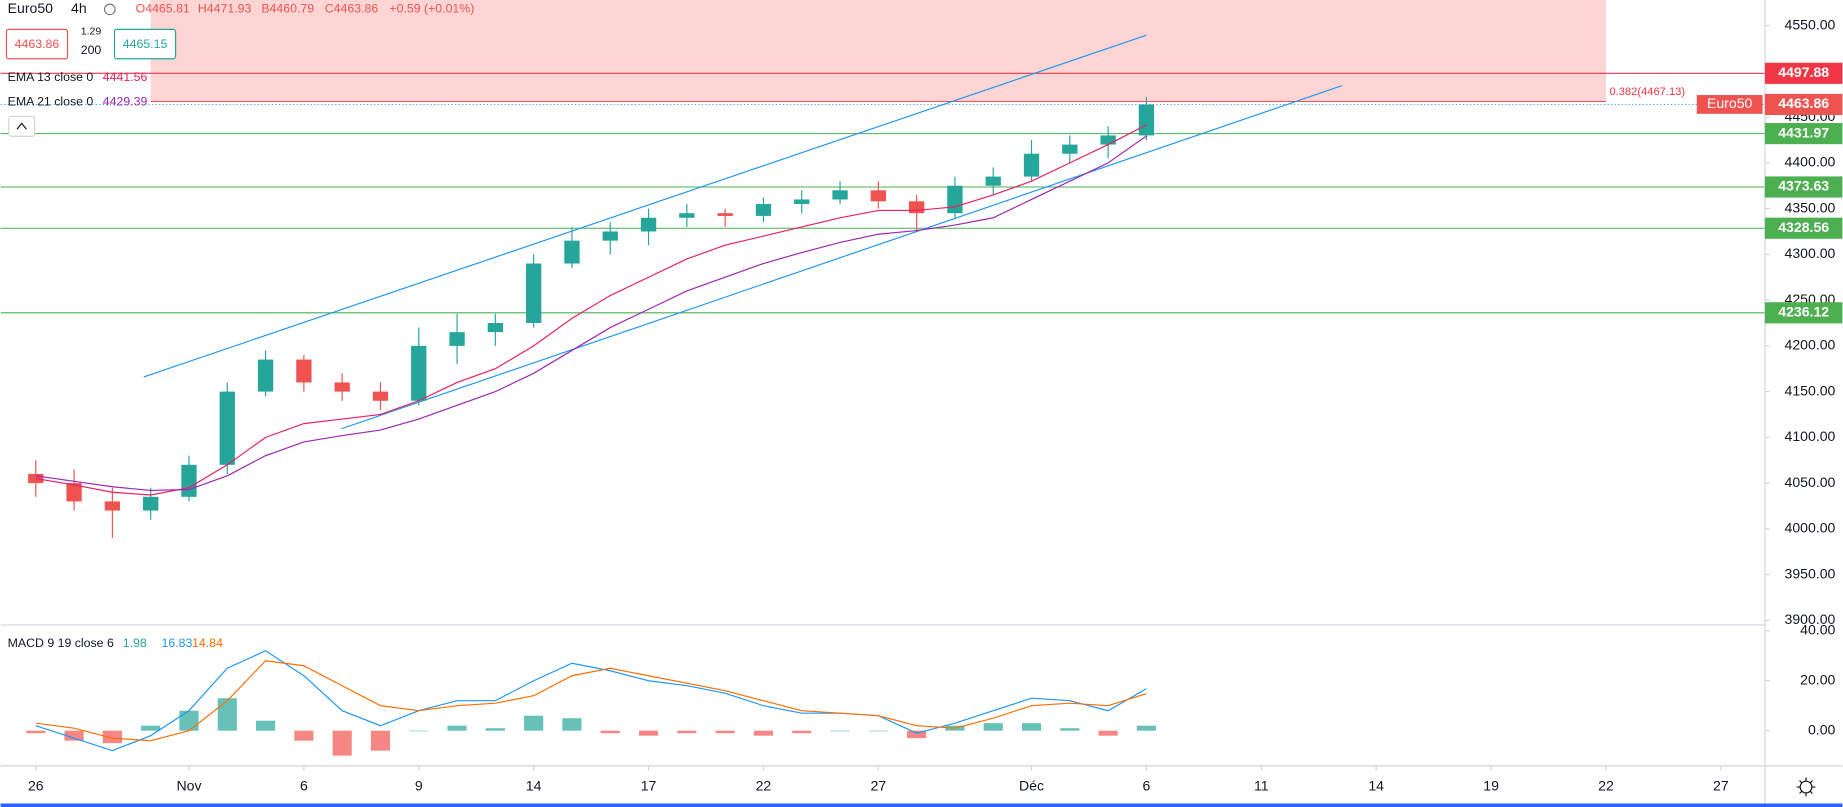 This screenshot has width=1843, height=807. I want to click on macd-line, so click(591, 701).